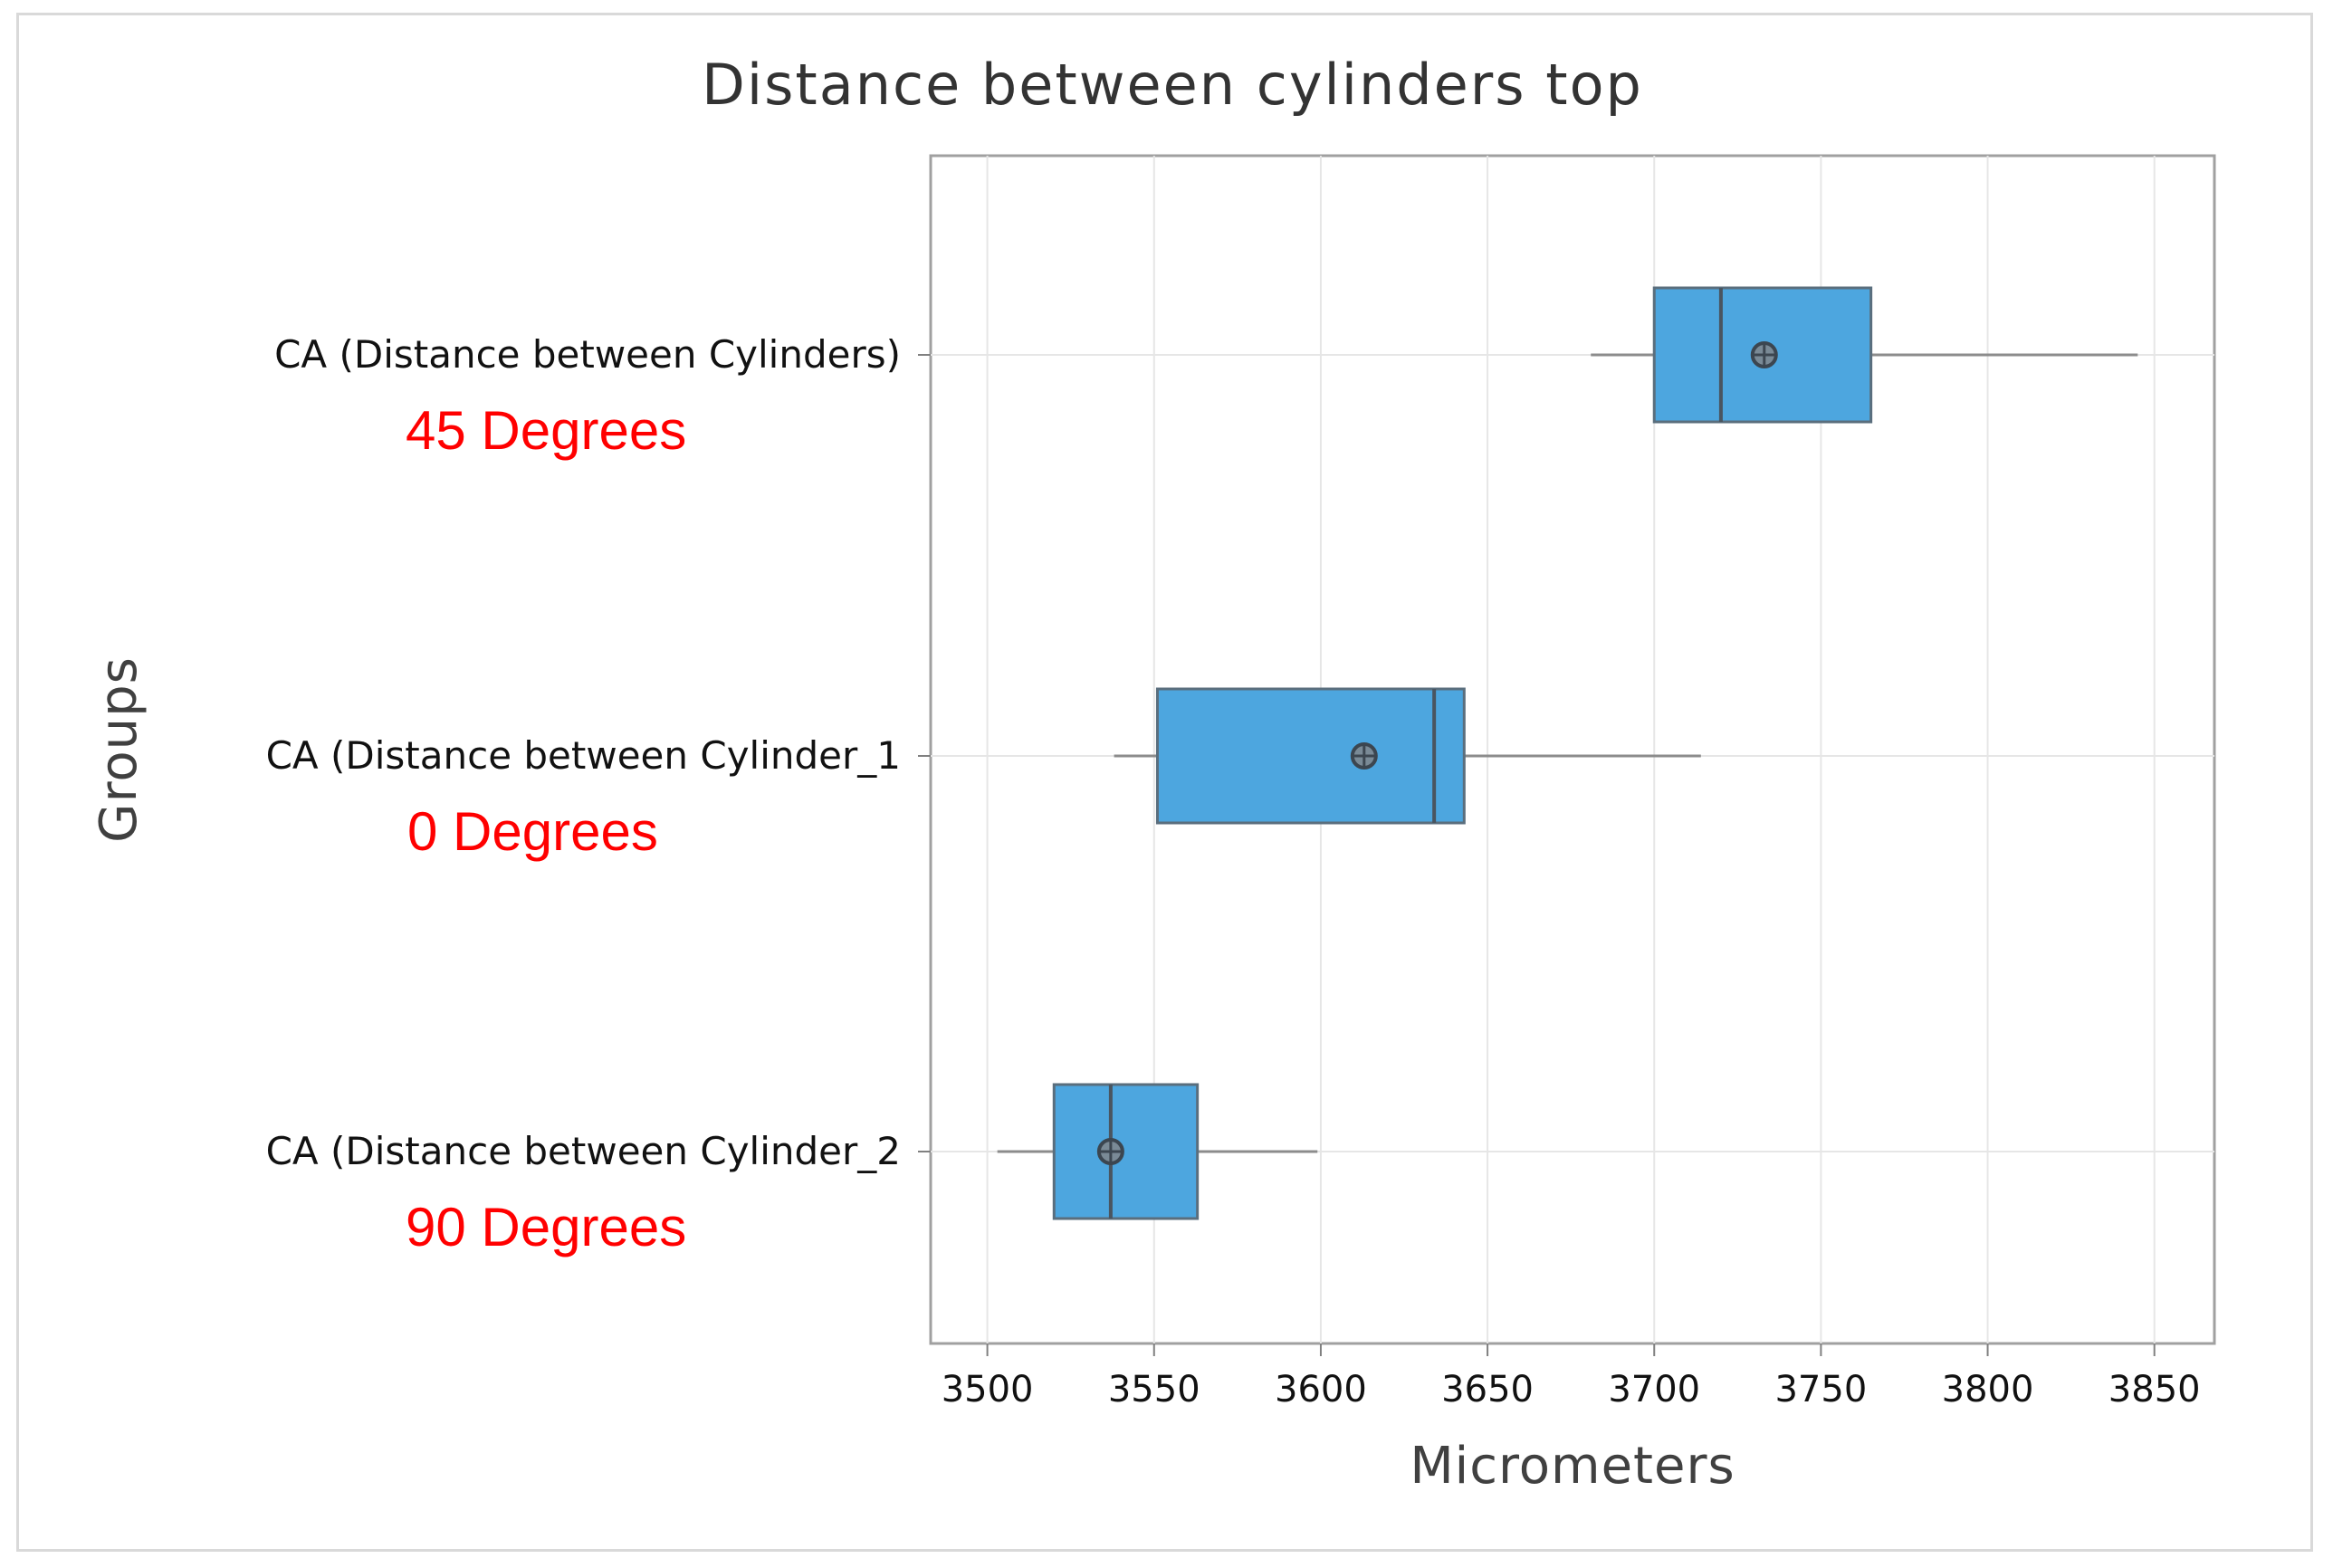 The width and height of the screenshot is (2333, 1568). I want to click on group-annotation: 90 Degrees, so click(546, 1227).